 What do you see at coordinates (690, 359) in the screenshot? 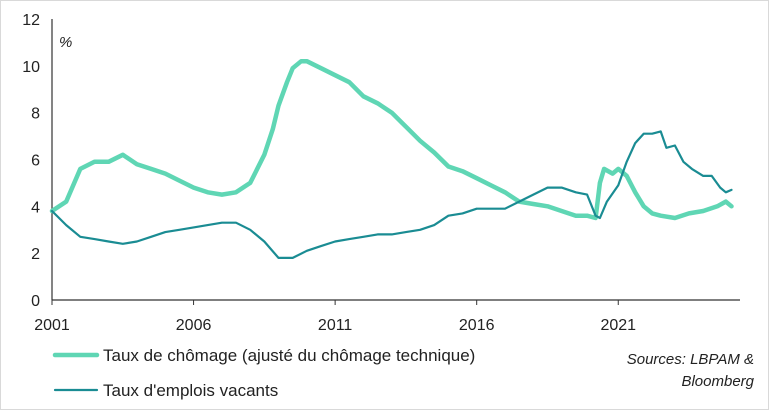
I see `source-line-1: Sources: LBPAM &` at bounding box center [690, 359].